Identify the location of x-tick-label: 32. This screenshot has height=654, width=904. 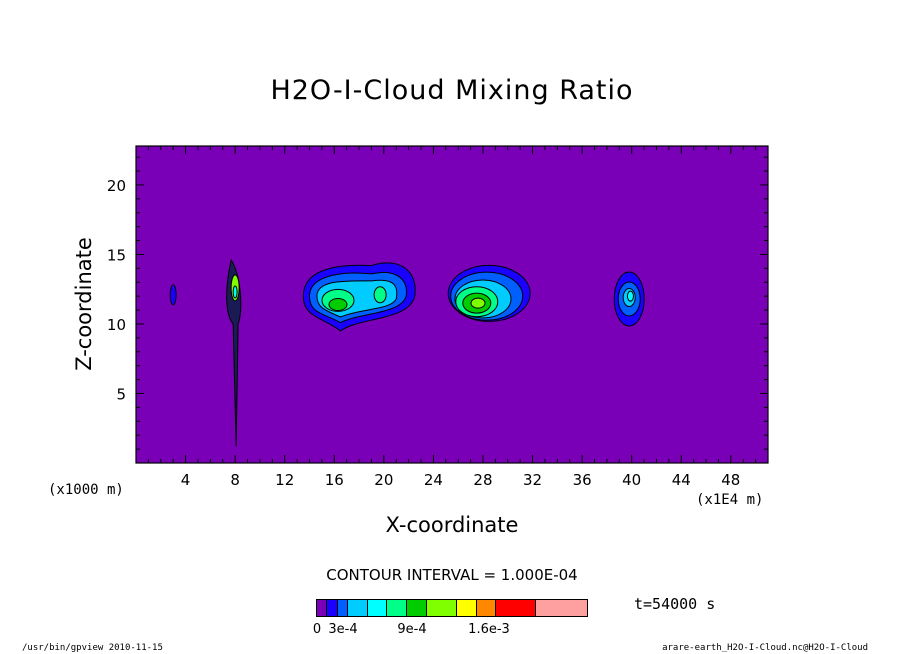
(532, 480).